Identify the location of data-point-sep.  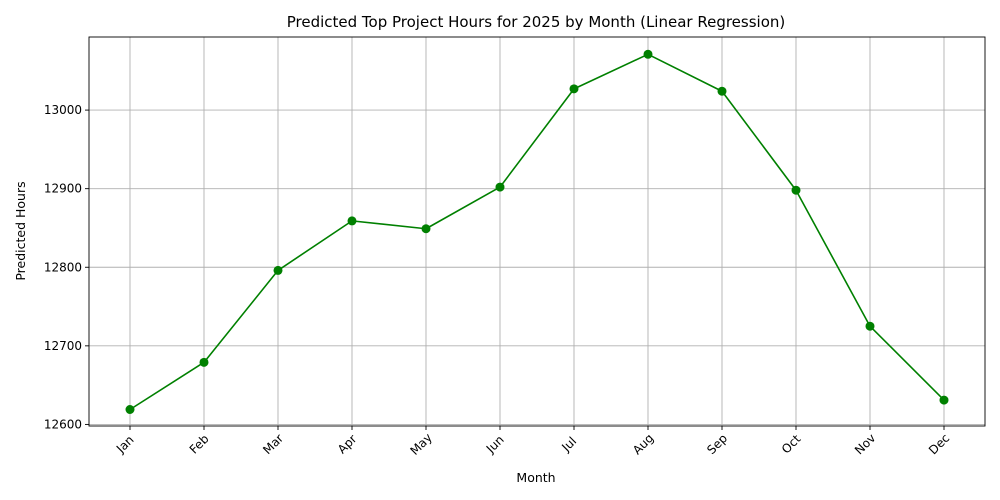
(722, 91).